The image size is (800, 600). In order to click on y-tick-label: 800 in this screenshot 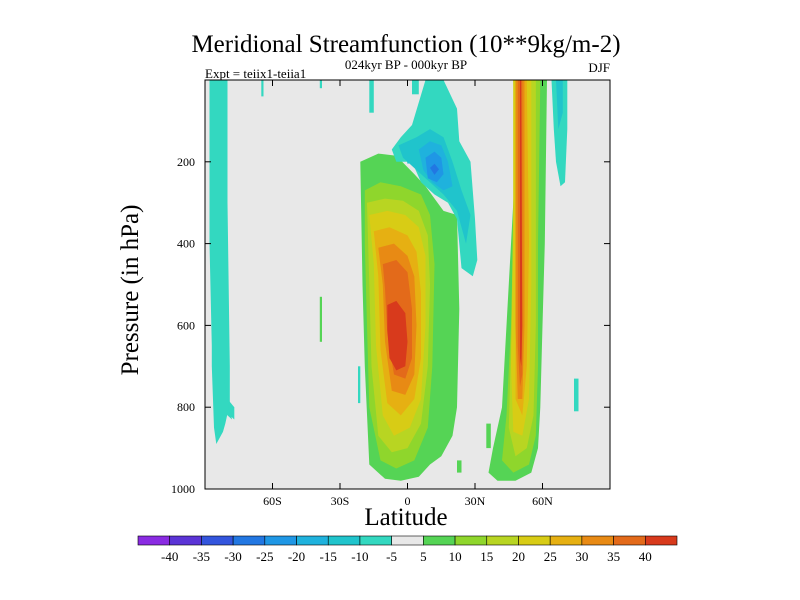, I will do `click(186, 407)`.